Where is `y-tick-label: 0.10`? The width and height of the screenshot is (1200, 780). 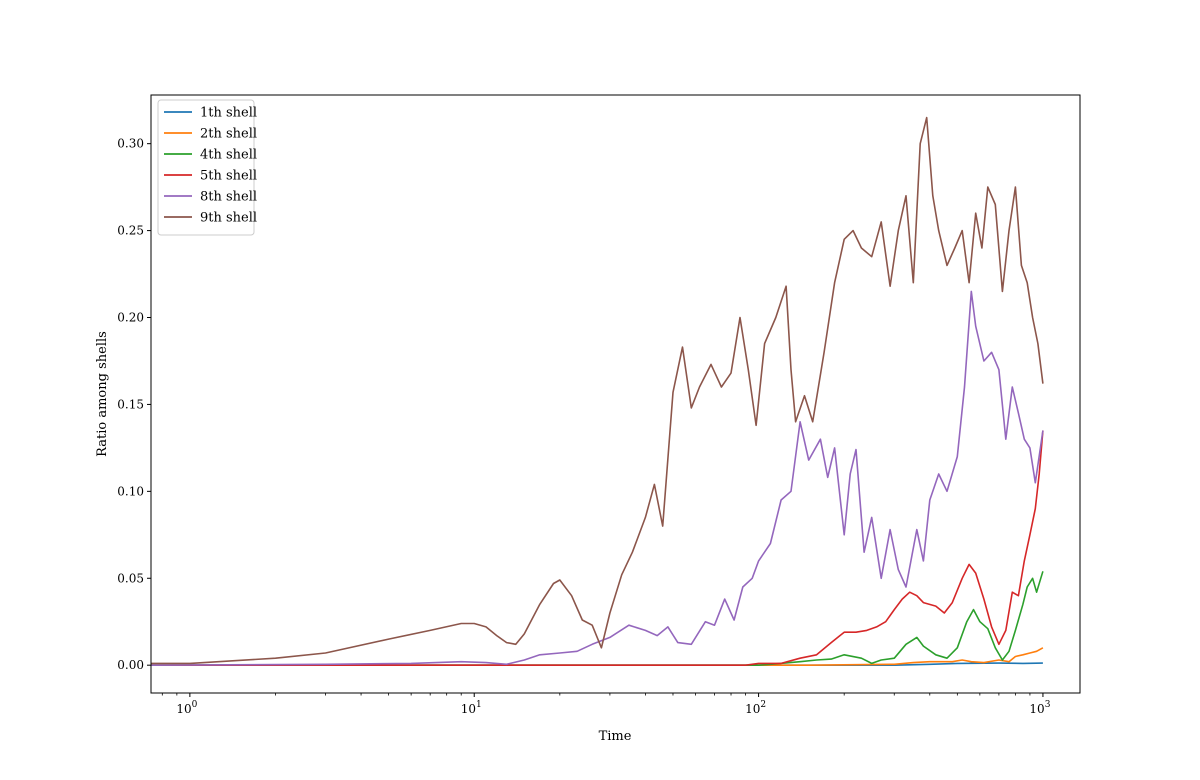 y-tick-label: 0.10 is located at coordinates (130, 491).